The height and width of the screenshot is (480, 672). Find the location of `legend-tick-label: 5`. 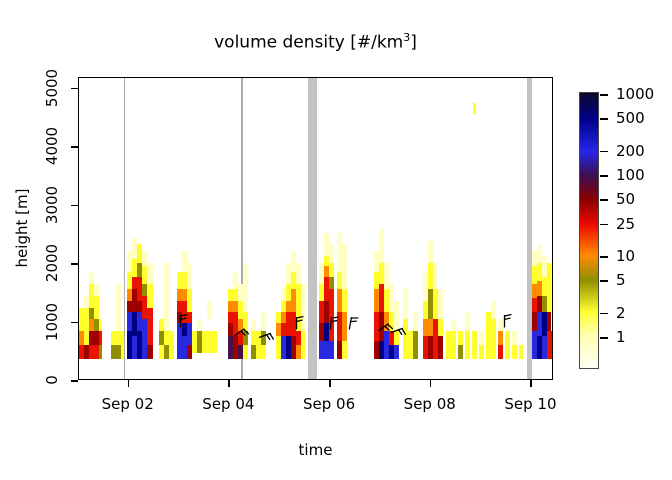

legend-tick-label: 5 is located at coordinates (621, 280).